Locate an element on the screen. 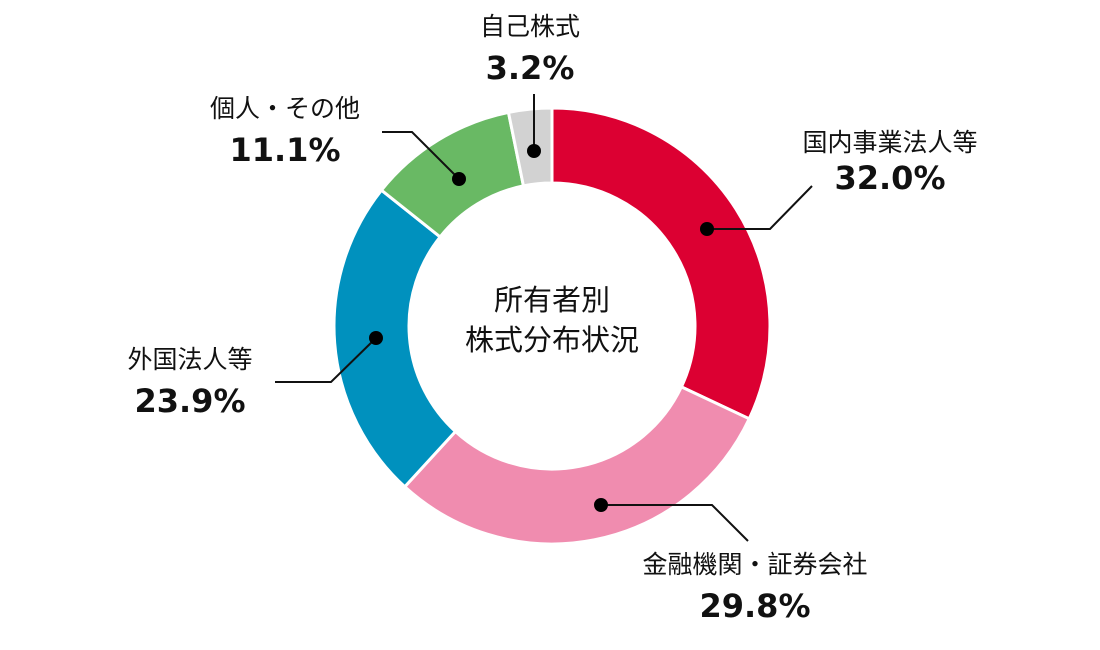  label-treasury-stock: 自己株式 3.2% is located at coordinates (530, 50).